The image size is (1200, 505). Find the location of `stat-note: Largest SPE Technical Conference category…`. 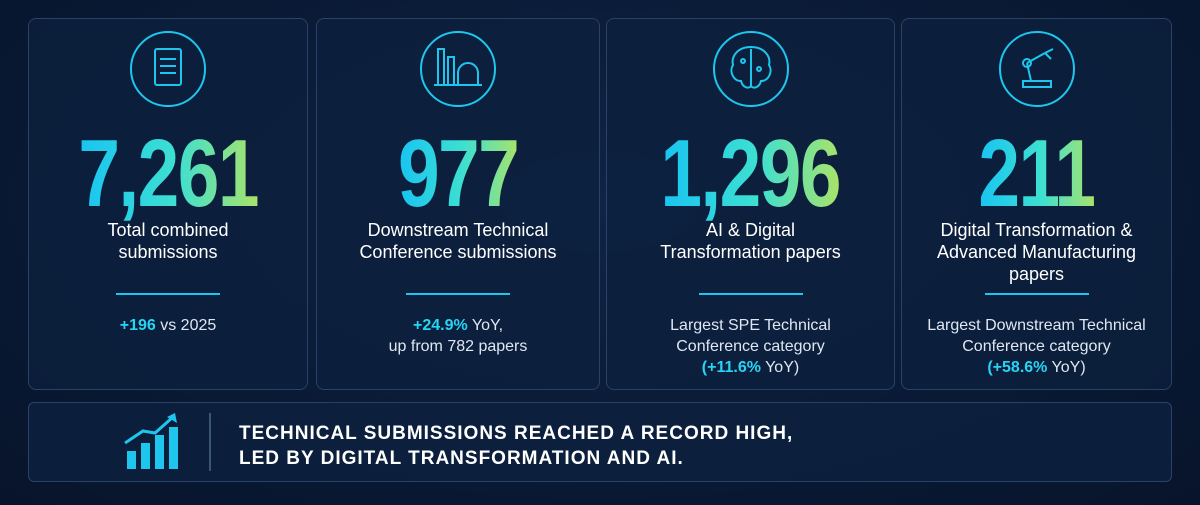

stat-note: Largest SPE Technical Conference category… is located at coordinates (750, 346).